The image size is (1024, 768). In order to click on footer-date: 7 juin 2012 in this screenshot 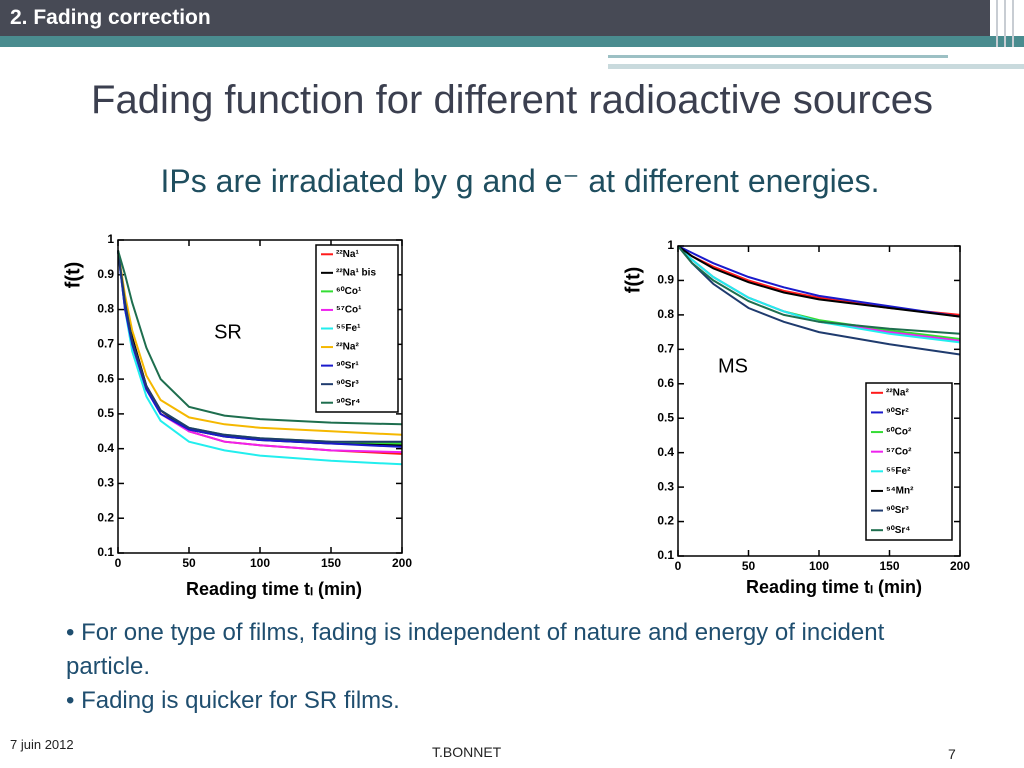, I will do `click(42, 744)`.